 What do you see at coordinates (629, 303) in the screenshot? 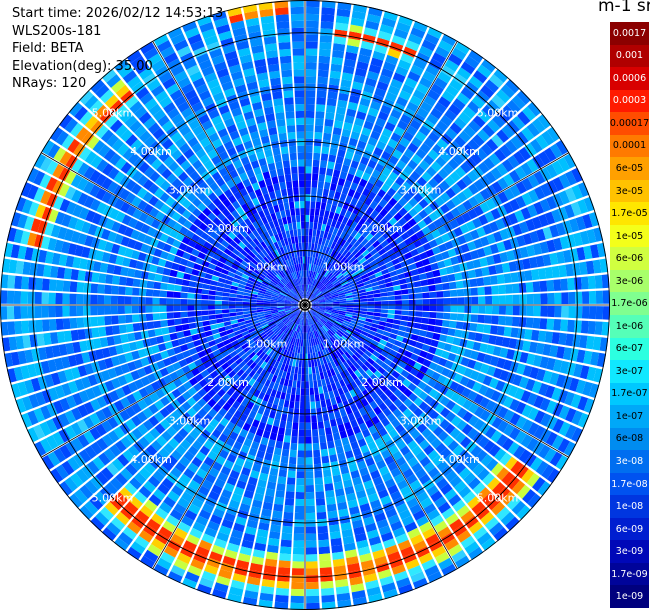
I see `colorbar-tick-label: 1.7e-06` at bounding box center [629, 303].